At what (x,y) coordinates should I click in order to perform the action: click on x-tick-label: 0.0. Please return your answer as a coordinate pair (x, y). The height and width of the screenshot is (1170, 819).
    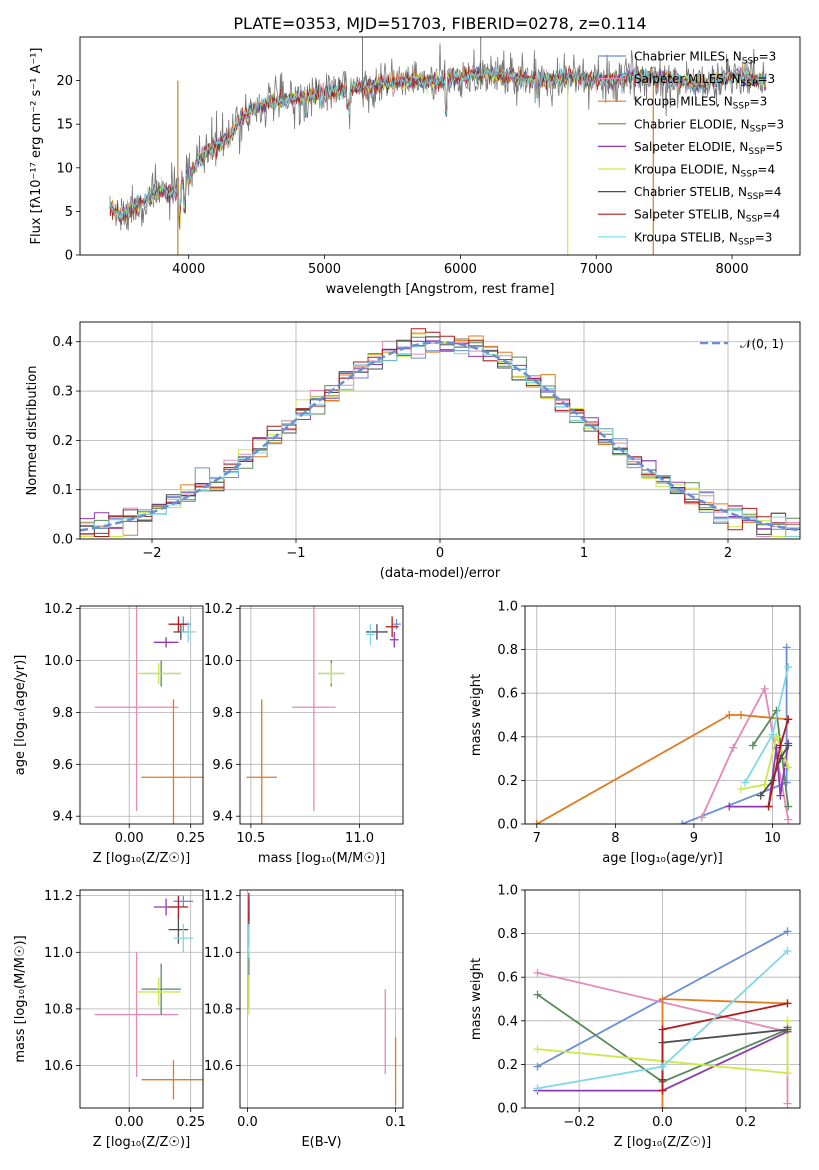
    Looking at the image, I should click on (247, 1122).